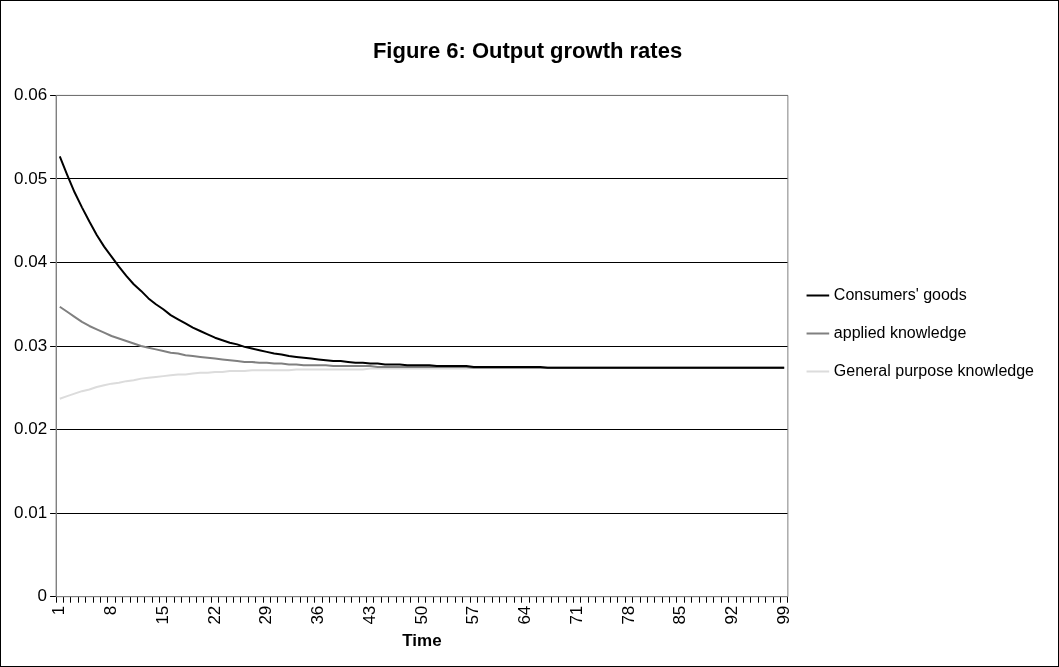 This screenshot has height=667, width=1059. What do you see at coordinates (900, 294) in the screenshot?
I see `legend-label: Consumers' goods` at bounding box center [900, 294].